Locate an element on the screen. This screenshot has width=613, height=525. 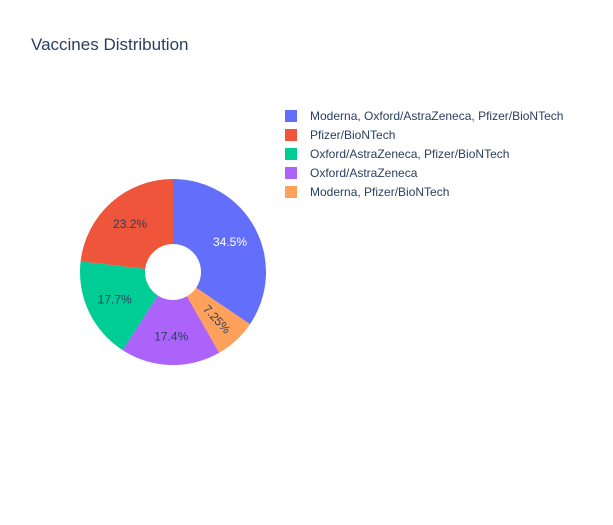
slice-label-4: 23.2% is located at coordinates (130, 224).